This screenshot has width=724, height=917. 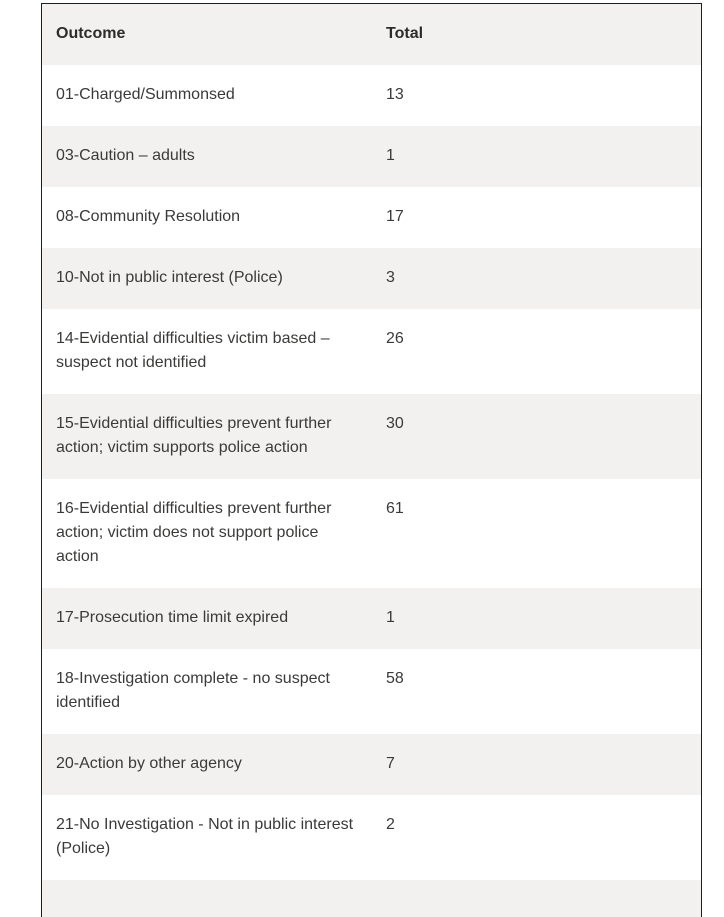 I want to click on outcome-cell: 10-Not in public interest (Police), so click(x=207, y=278).